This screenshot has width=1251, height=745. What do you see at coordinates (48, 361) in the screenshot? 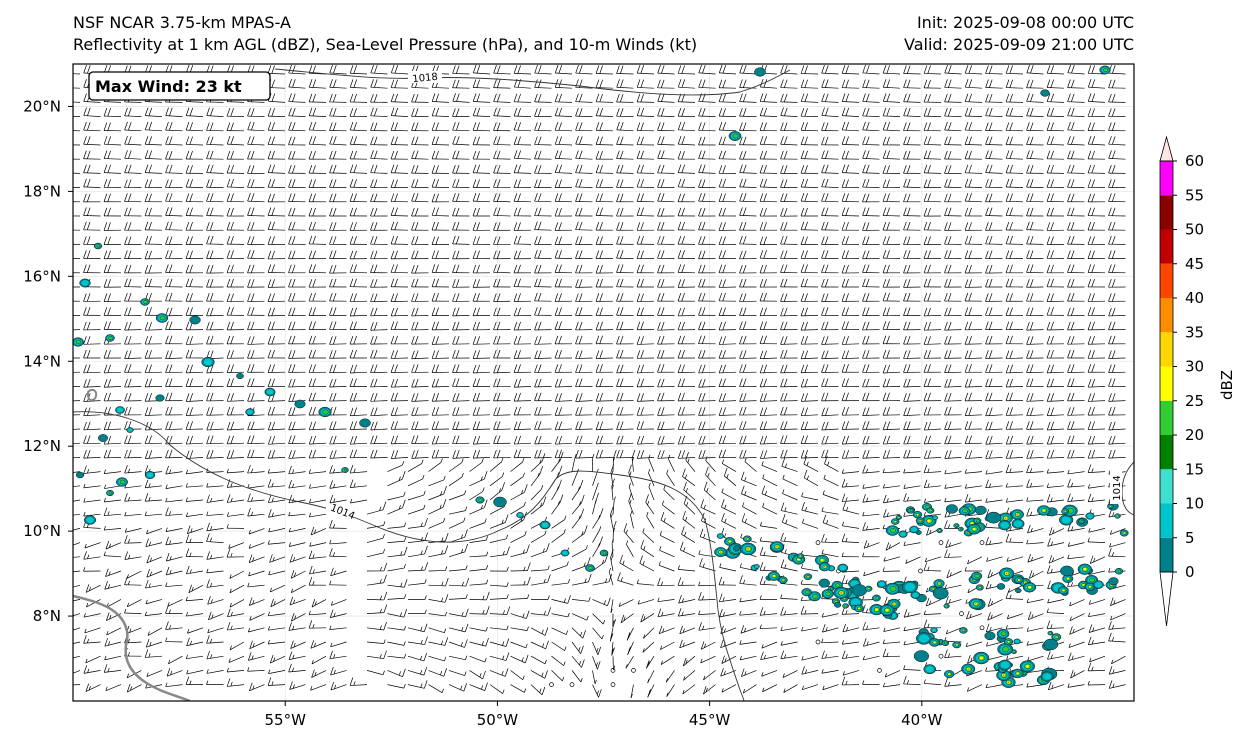
I see `latitude-axis: 8°N10°N12°N14°N16°N18°N20°N` at bounding box center [48, 361].